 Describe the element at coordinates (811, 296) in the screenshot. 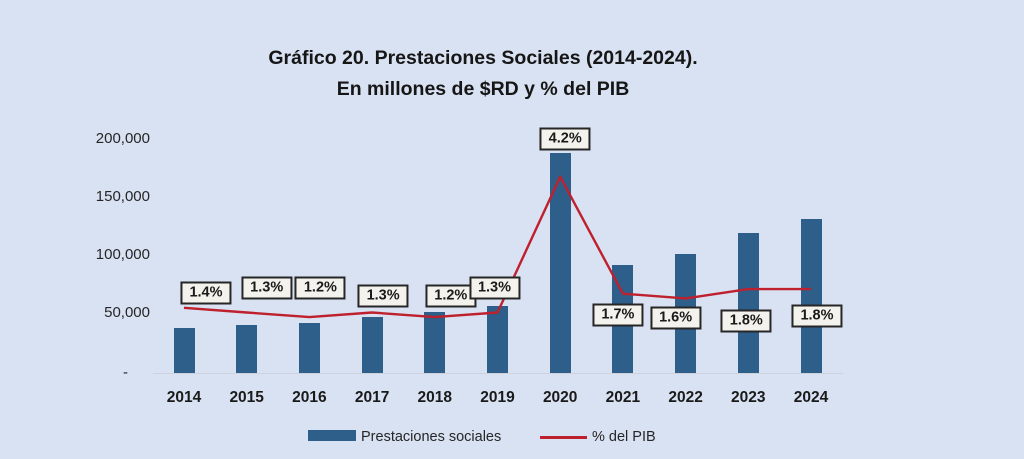

I see `bar-2024` at that location.